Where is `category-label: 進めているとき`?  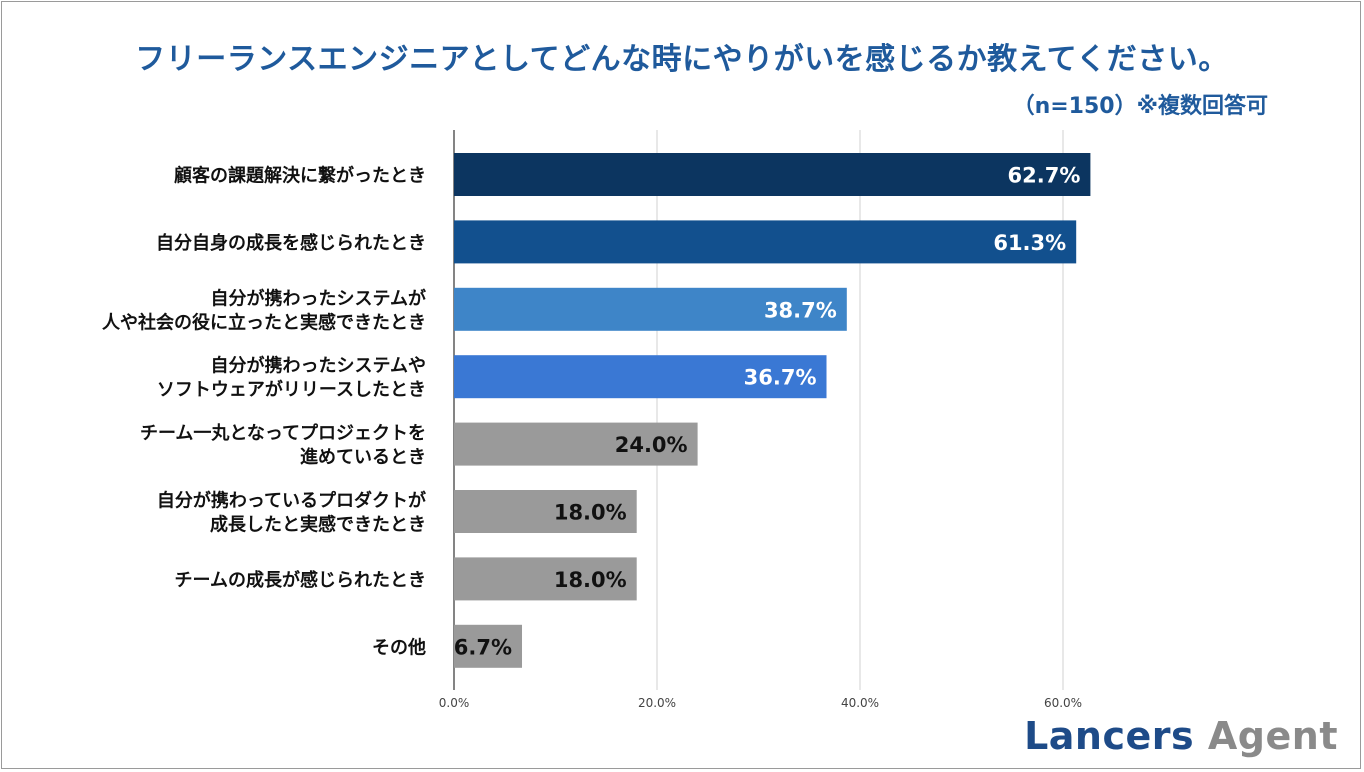 category-label: 進めているとき is located at coordinates (363, 457).